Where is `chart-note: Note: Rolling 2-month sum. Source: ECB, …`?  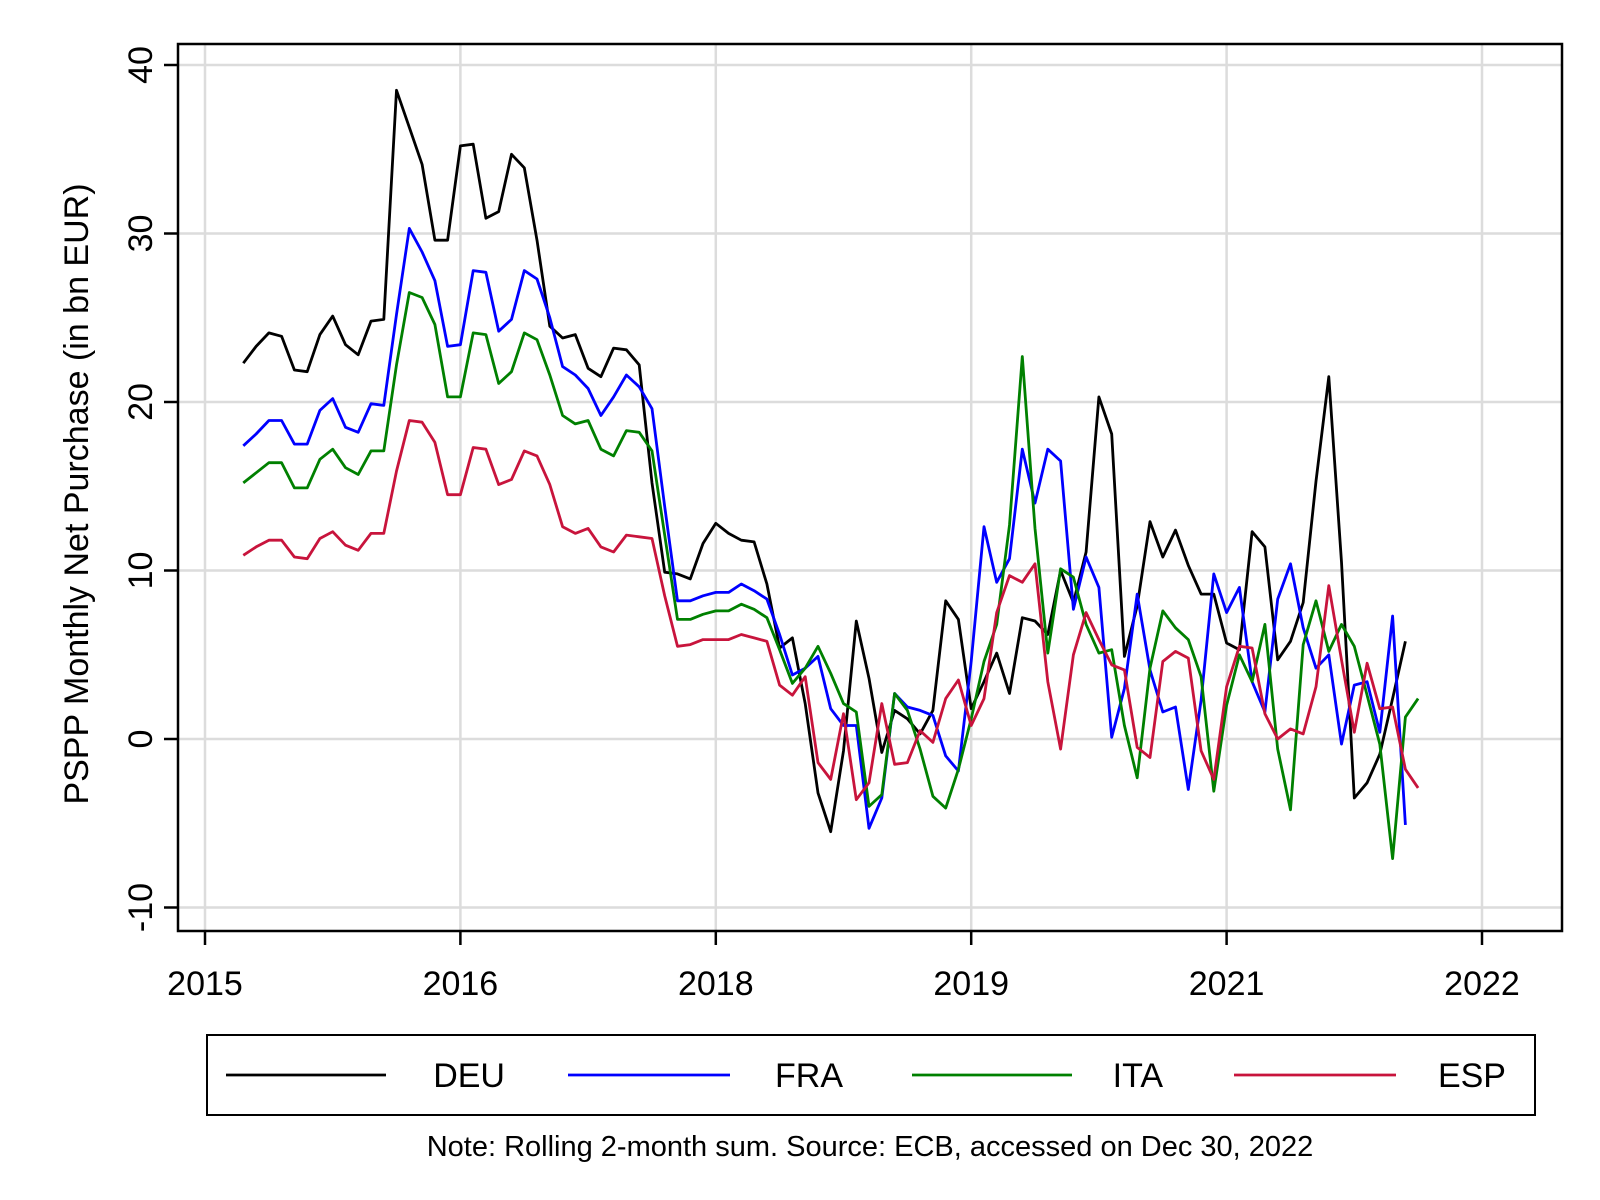
chart-note: Note: Rolling 2-month sum. Source: ECB, … is located at coordinates (870, 1147).